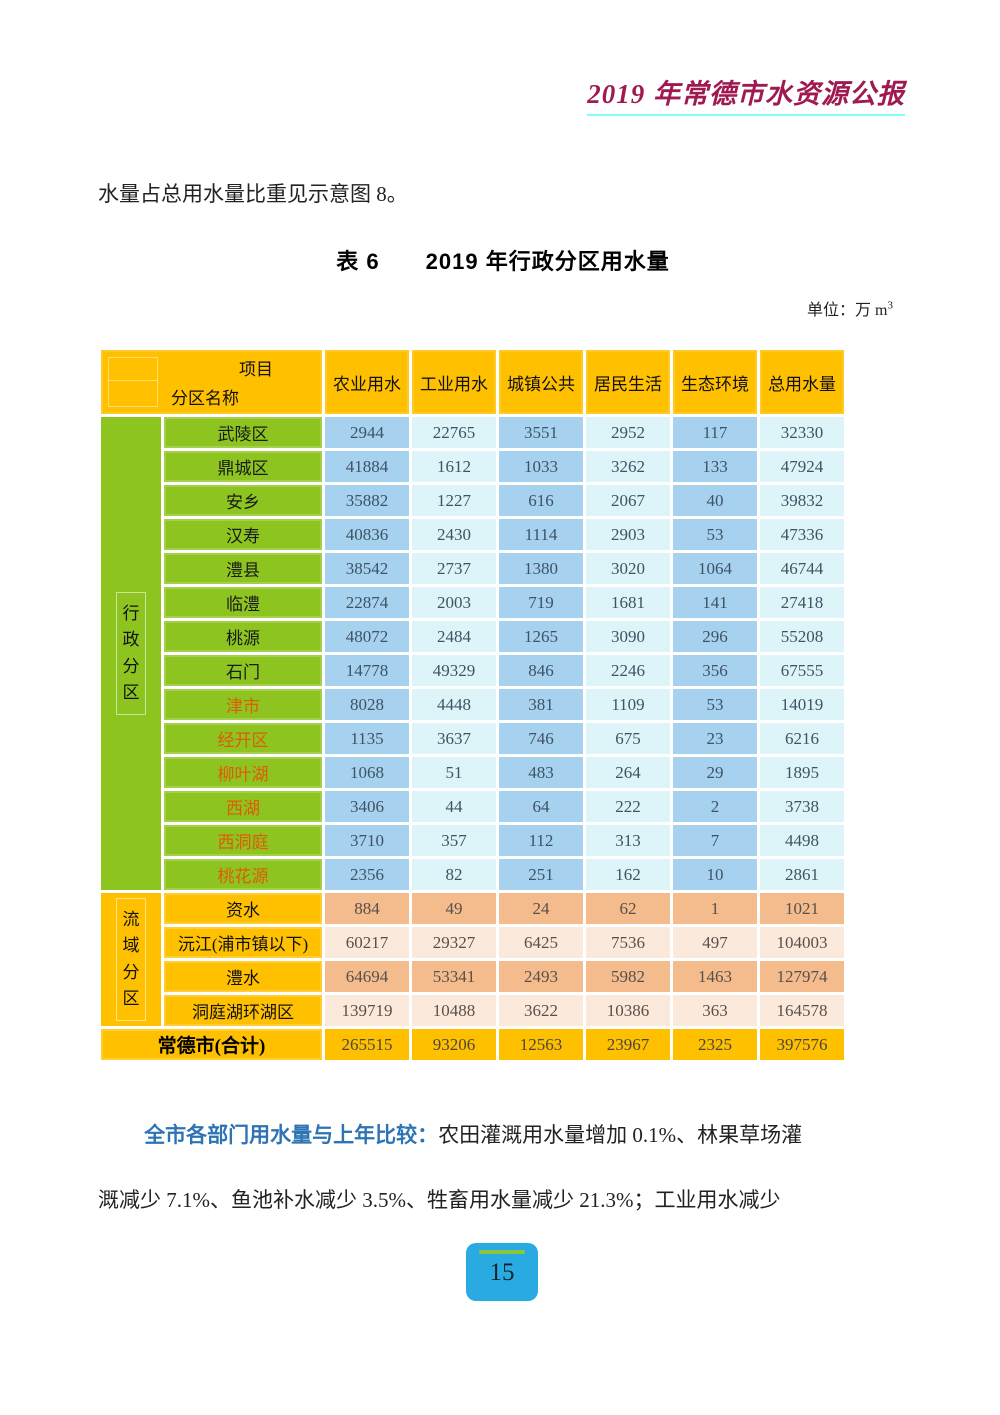  Describe the element at coordinates (802, 806) in the screenshot. I see `data-cell: 3738` at that location.